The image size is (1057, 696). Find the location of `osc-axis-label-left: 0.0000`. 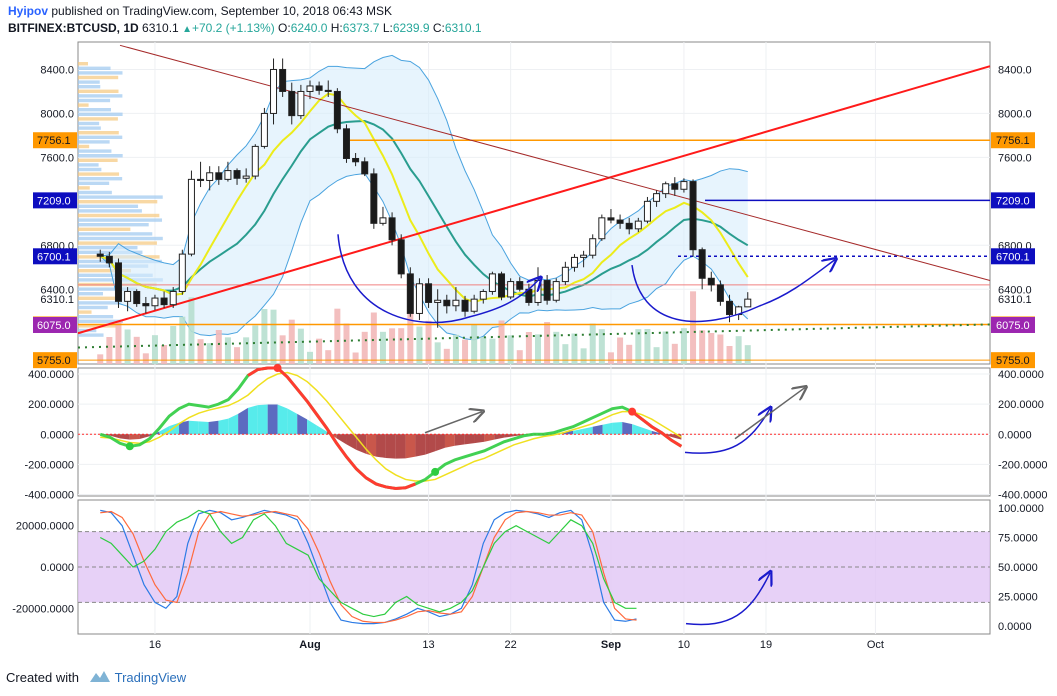

osc-axis-label-left: 0.0000 is located at coordinates (57, 435).